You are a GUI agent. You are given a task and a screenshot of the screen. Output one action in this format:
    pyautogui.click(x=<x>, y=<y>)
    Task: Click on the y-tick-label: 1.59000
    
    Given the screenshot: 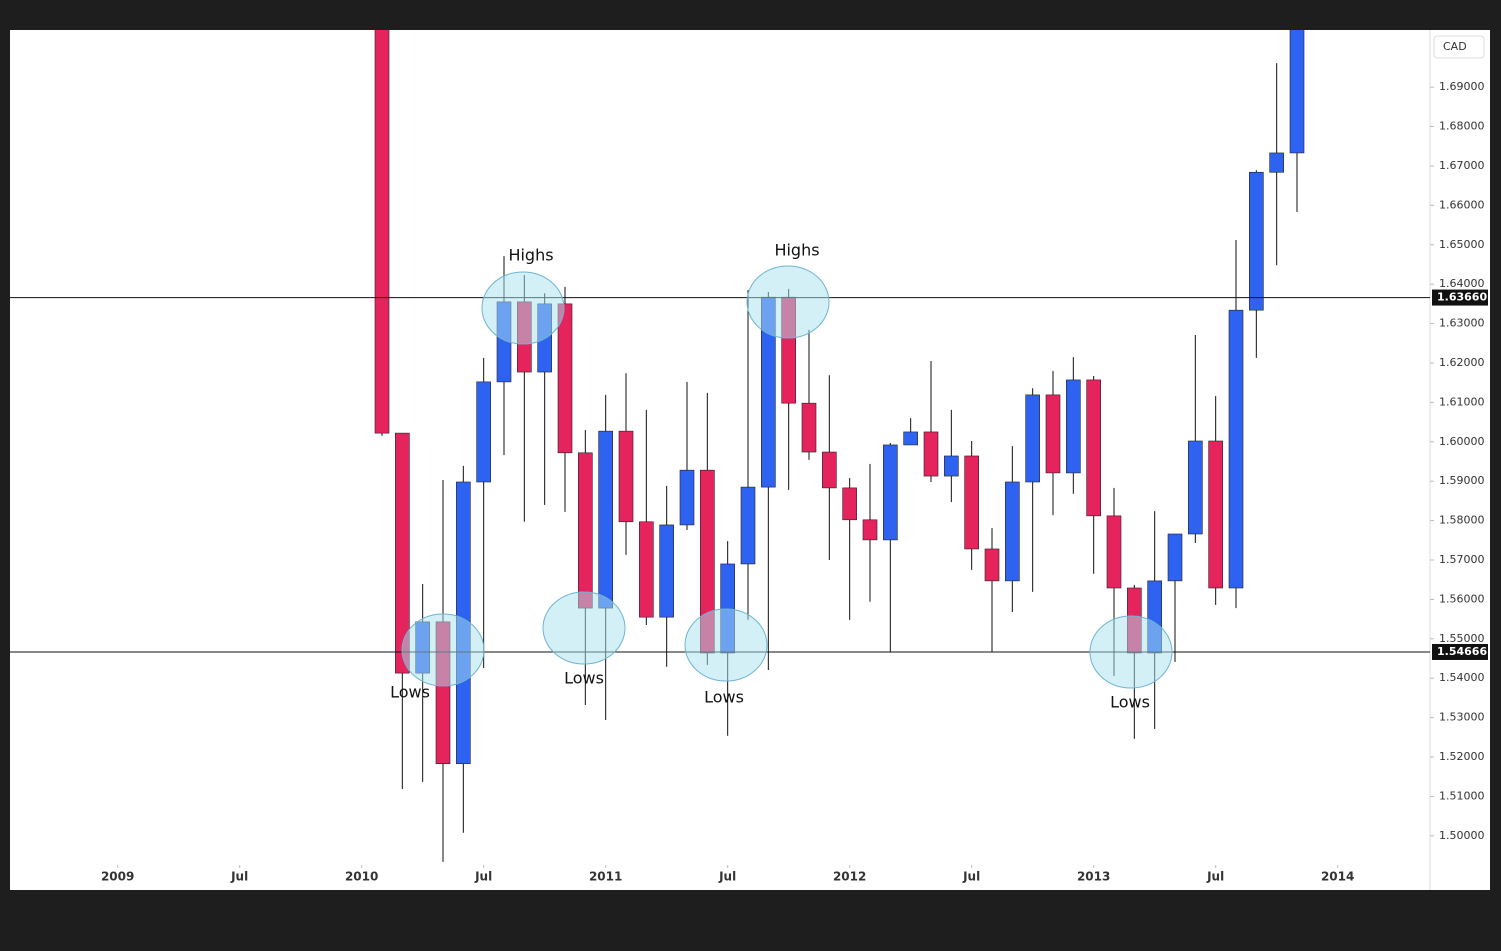 What is the action you would take?
    pyautogui.click(x=1462, y=480)
    